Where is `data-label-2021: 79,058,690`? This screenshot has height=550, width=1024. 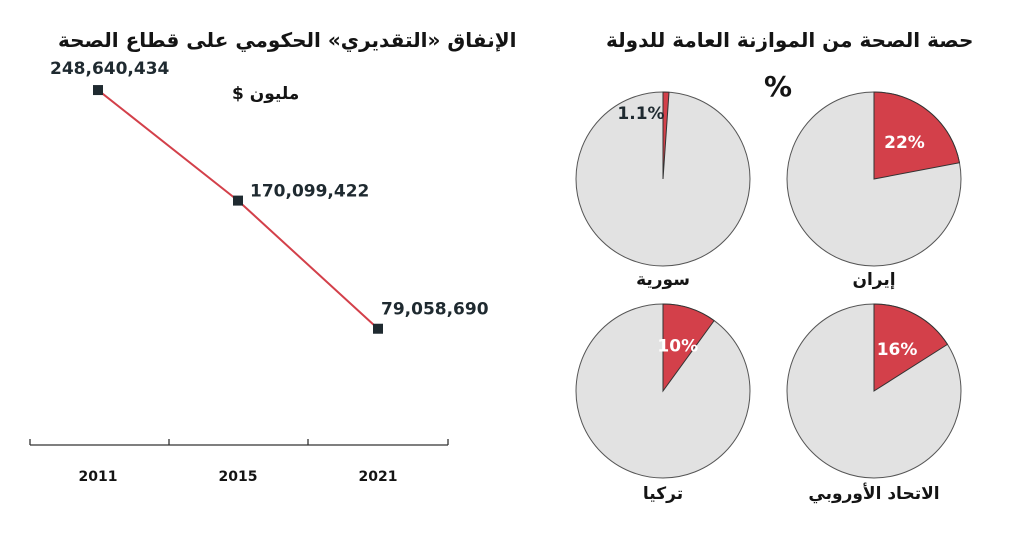 data-label-2021: 79,058,690 is located at coordinates (435, 310).